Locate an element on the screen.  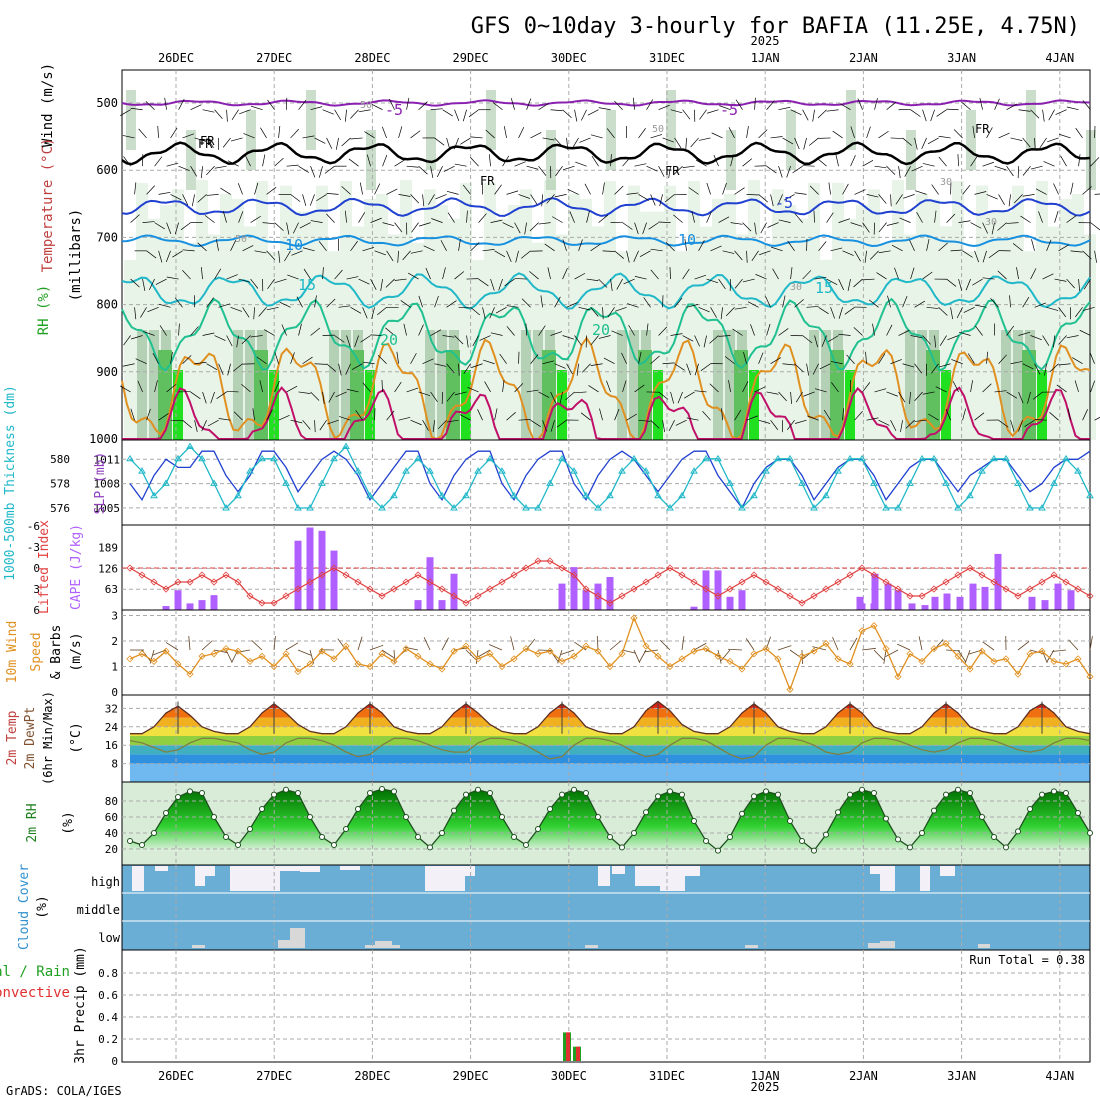
contour-label: 30 is located at coordinates (946, 182).